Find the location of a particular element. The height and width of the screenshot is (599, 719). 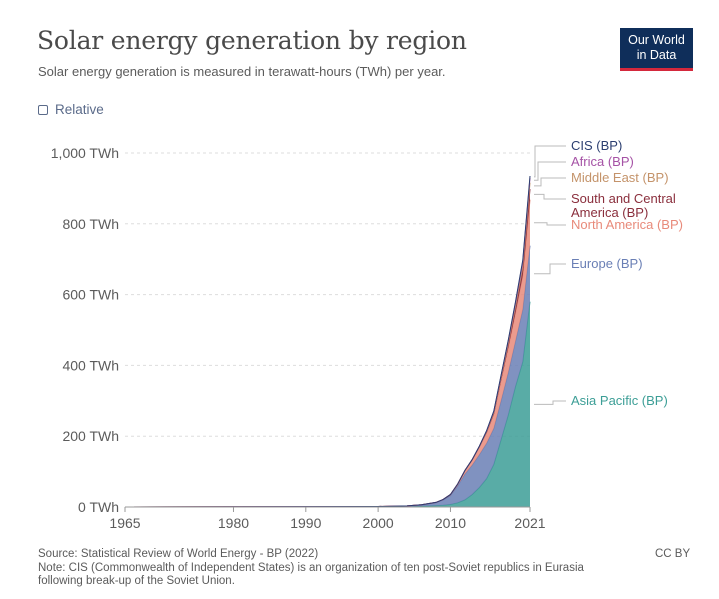

legend-label-5: Africa (BP) is located at coordinates (602, 161).